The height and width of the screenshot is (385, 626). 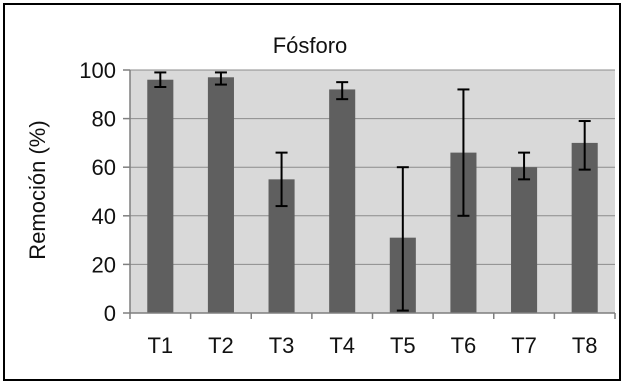 What do you see at coordinates (110, 313) in the screenshot?
I see `y-tick-label: 0` at bounding box center [110, 313].